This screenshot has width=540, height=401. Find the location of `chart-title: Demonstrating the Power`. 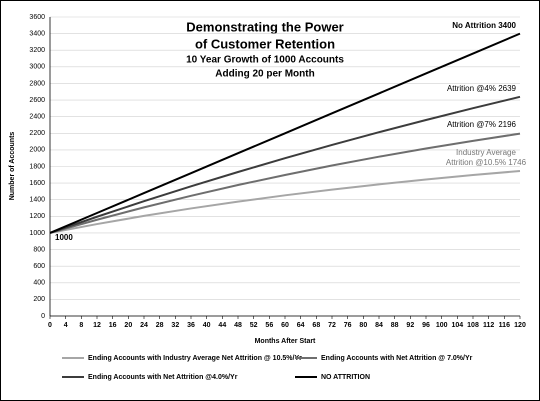

chart-title: Demonstrating the Power is located at coordinates (264, 26).